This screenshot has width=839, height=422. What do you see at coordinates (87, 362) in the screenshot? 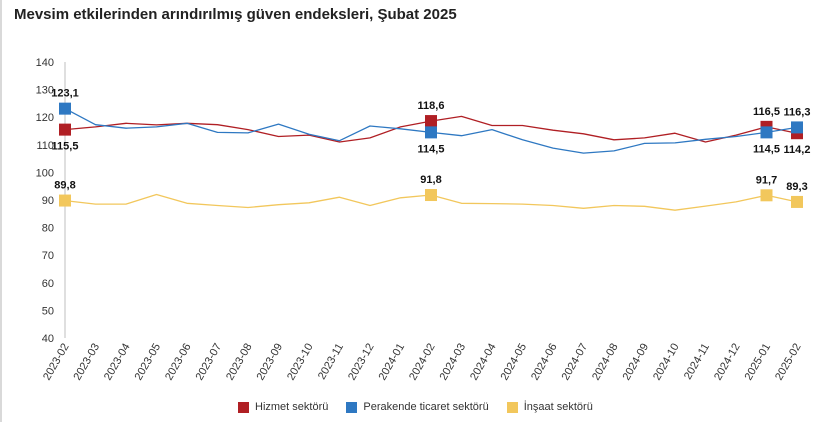
I see `x-tick-label: 2023-03` at bounding box center [87, 362].